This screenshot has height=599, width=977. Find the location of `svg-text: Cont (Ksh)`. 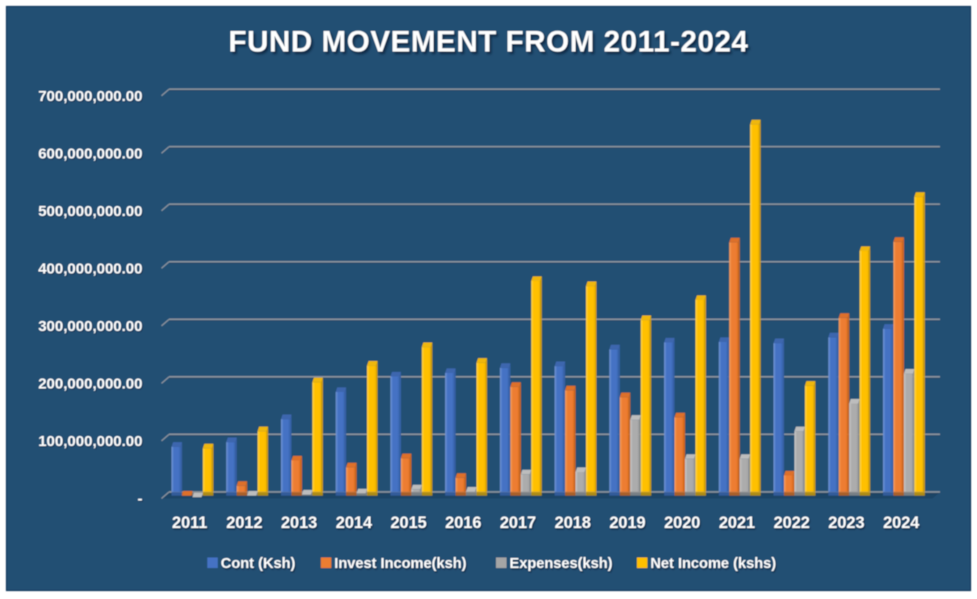

svg-text: Cont (Ksh) is located at coordinates (258, 564).